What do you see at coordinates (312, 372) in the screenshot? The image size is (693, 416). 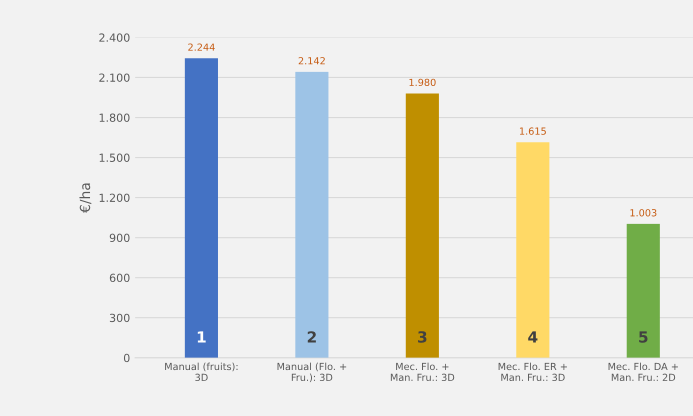 I see `x-tick-label: Manual (Flo. + Fru.): 3D` at bounding box center [312, 372].